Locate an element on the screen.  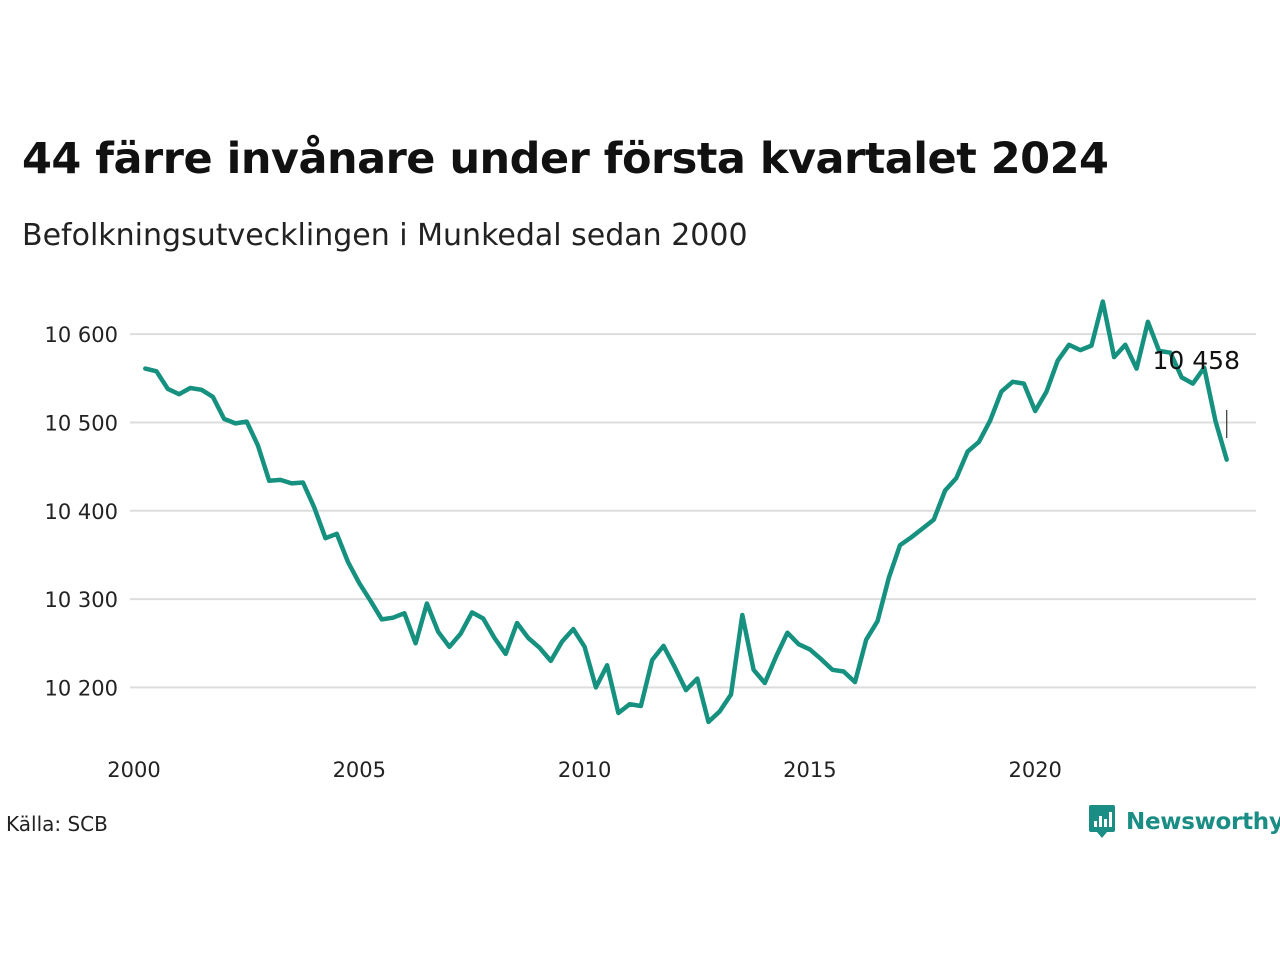
x-tick-label: 2010 is located at coordinates (584, 770).